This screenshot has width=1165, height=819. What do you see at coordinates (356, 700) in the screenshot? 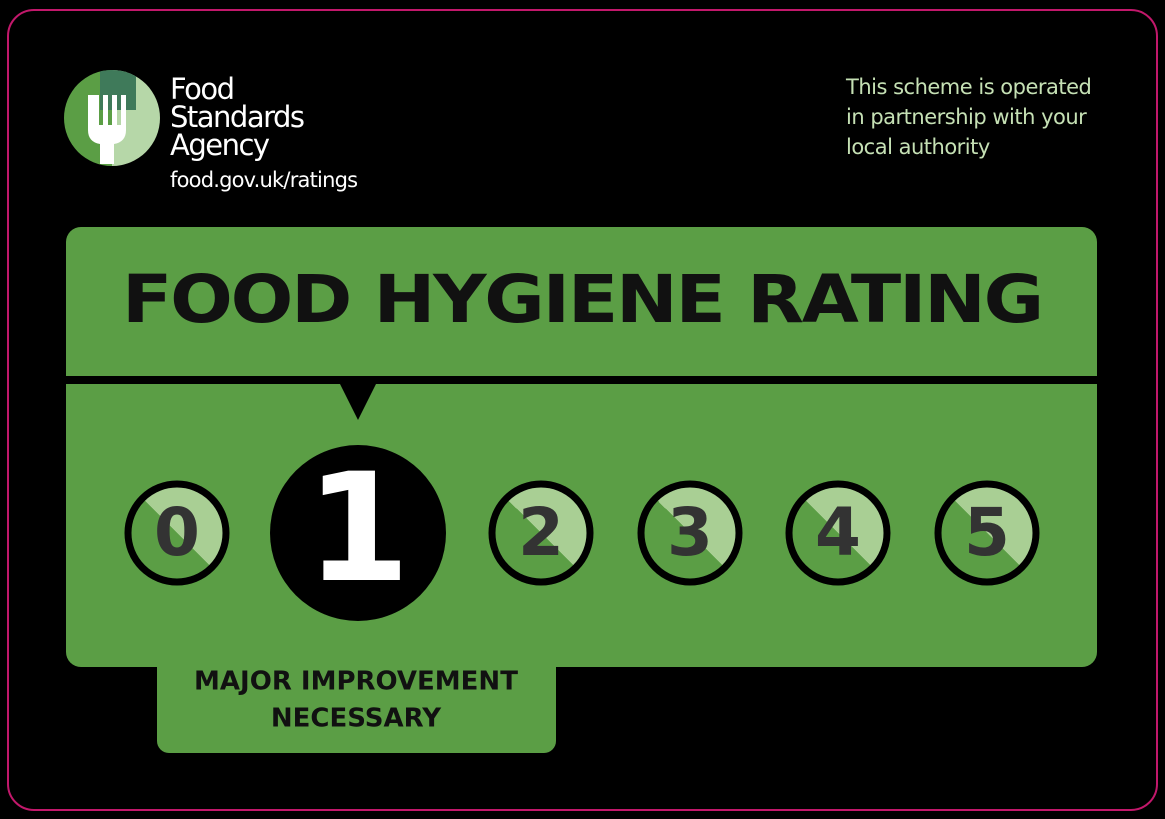
I see `status-text: MAJOR IMPROVEMENT NECESSARY` at bounding box center [356, 700].